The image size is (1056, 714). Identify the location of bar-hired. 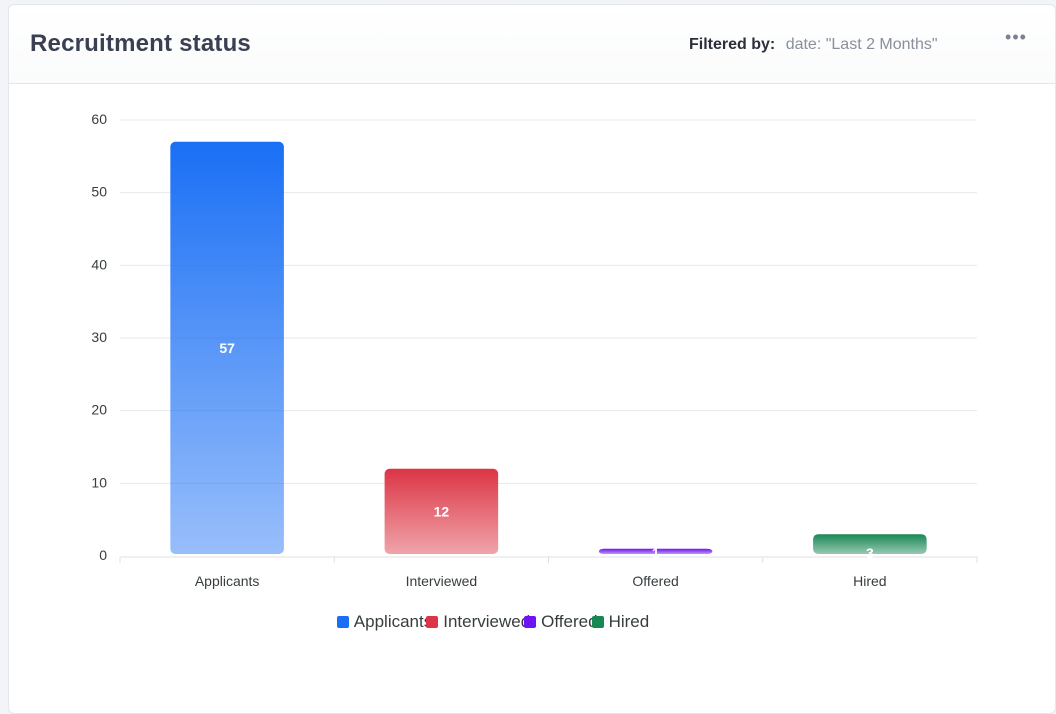
(870, 544).